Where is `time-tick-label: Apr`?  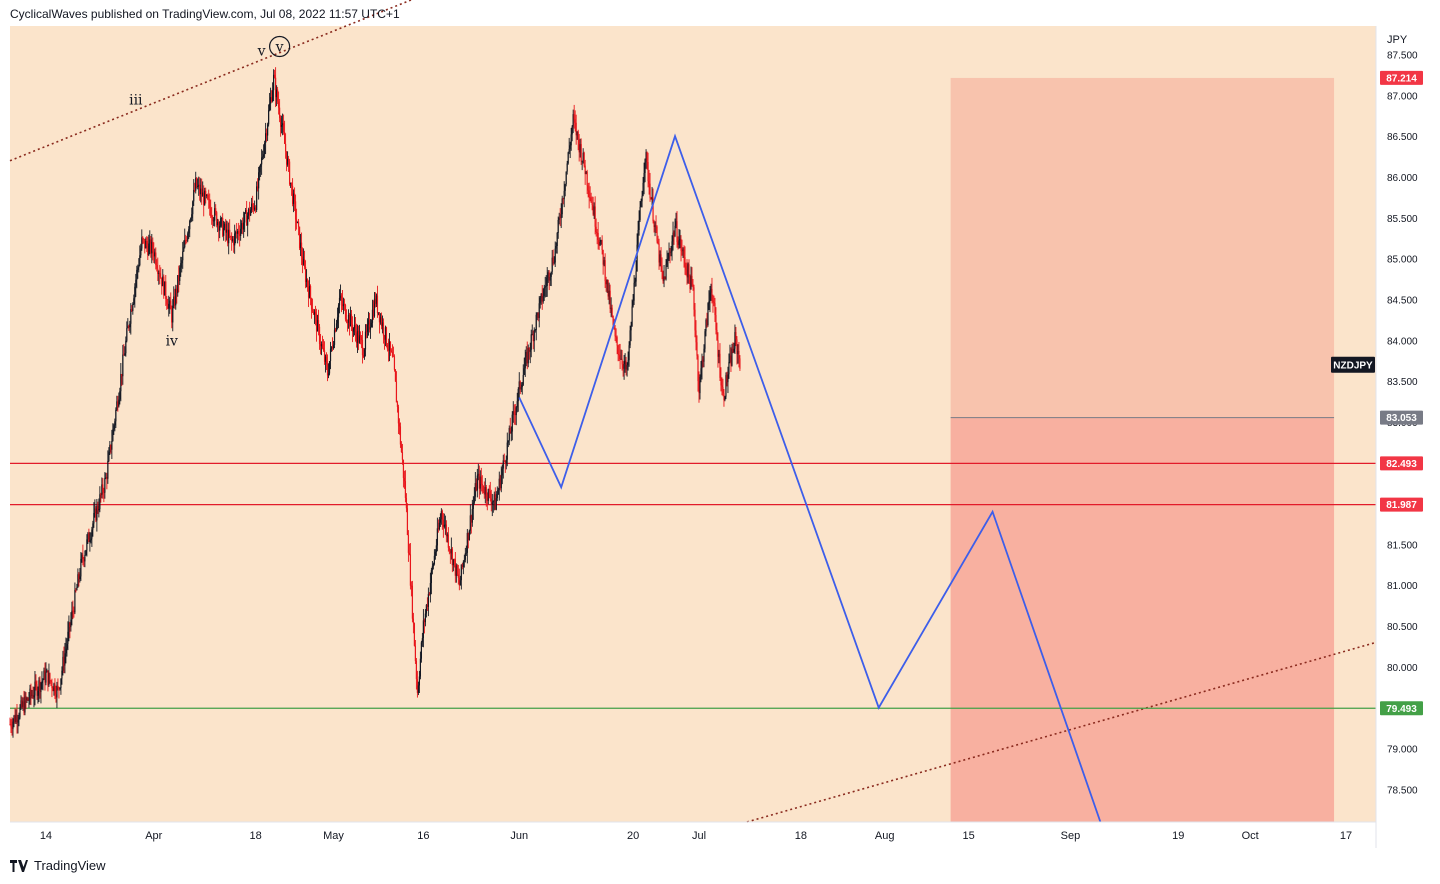
time-tick-label: Apr is located at coordinates (153, 836).